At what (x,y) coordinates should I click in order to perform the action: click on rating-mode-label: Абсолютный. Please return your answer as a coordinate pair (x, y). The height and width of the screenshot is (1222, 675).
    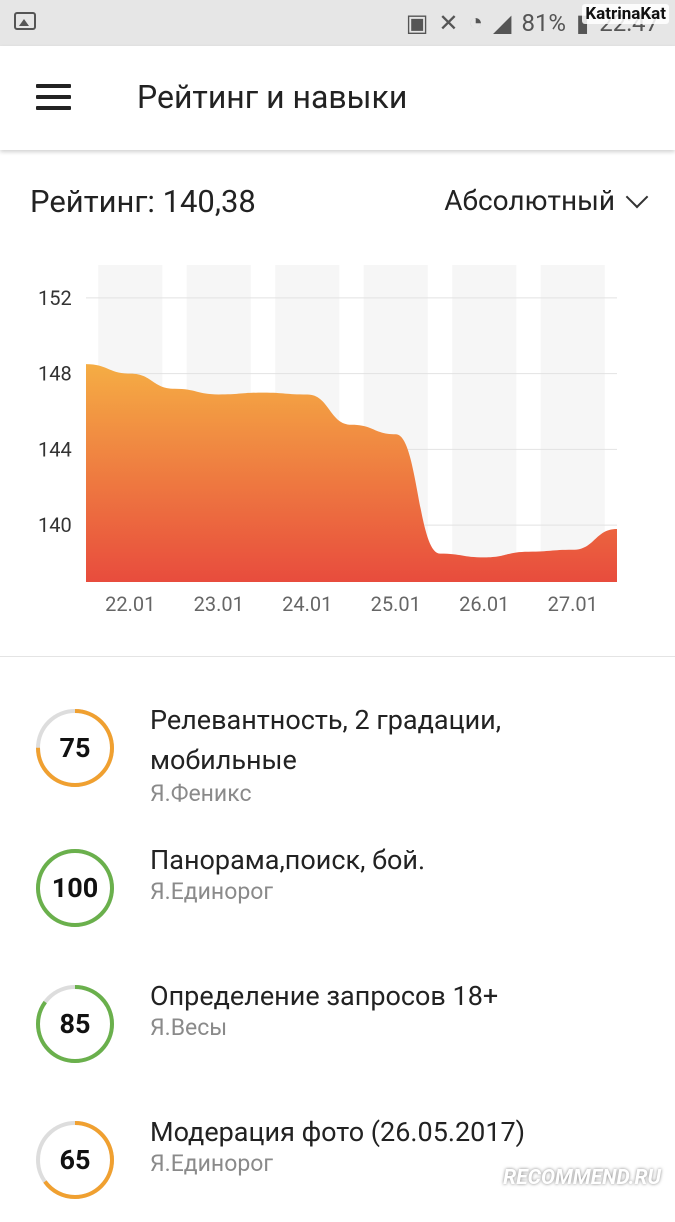
    Looking at the image, I should click on (529, 200).